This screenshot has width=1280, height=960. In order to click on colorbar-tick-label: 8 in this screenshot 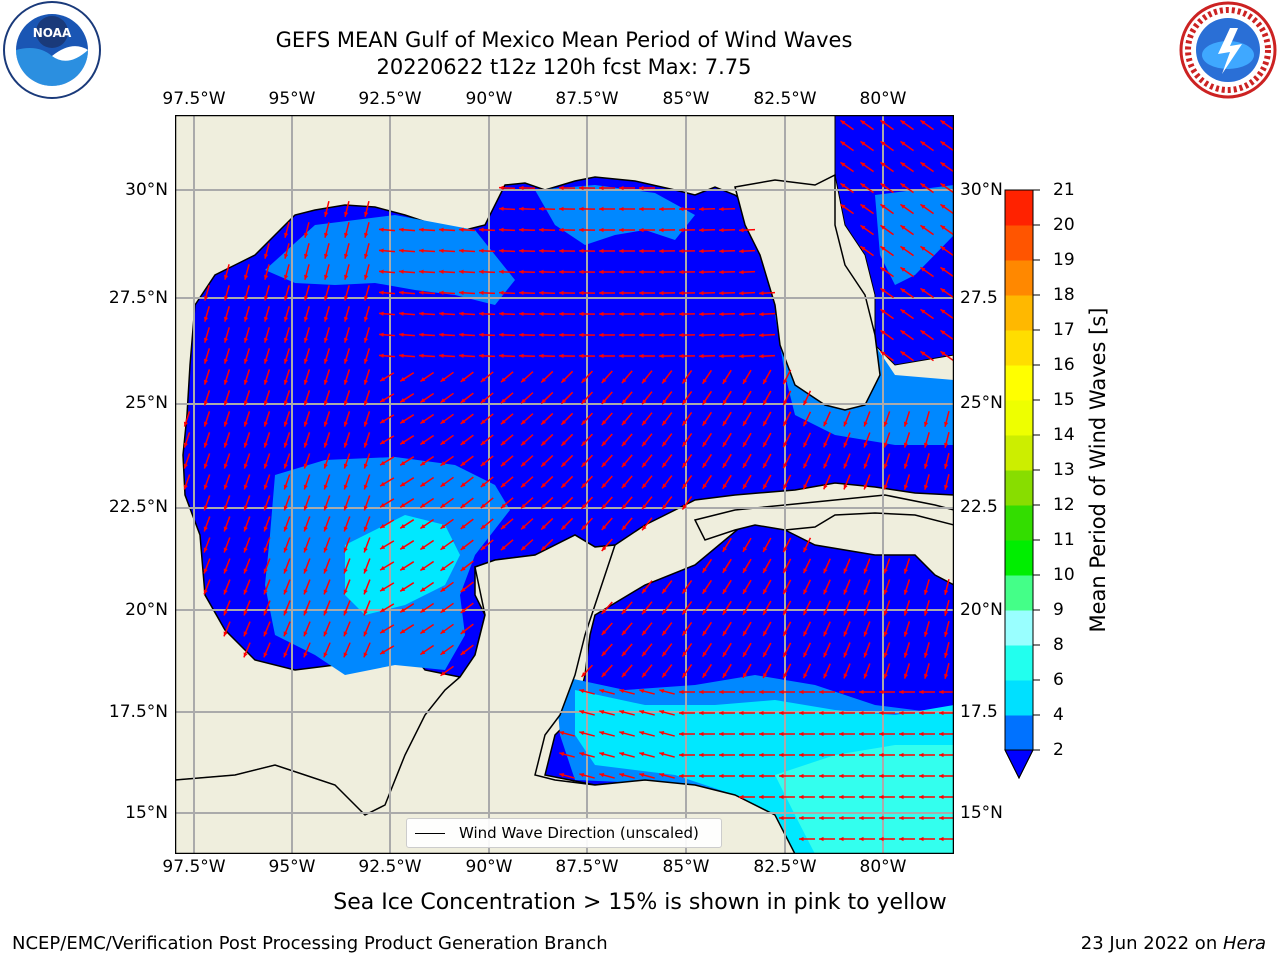, I will do `click(1058, 645)`.